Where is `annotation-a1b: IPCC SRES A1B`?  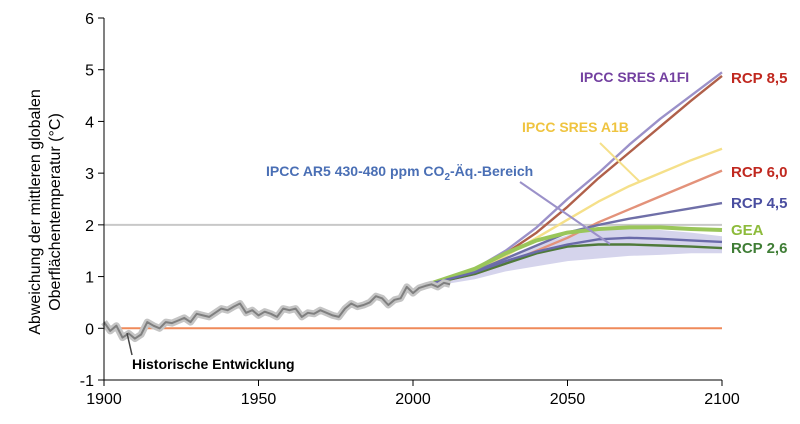
annotation-a1b: IPCC SRES A1B is located at coordinates (575, 127).